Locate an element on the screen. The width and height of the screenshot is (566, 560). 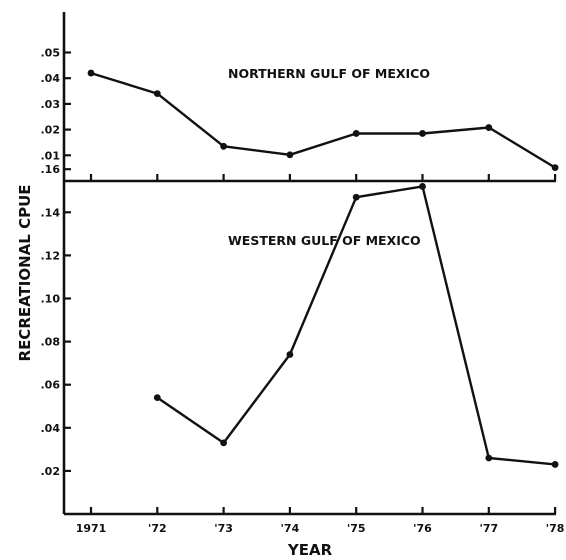
western-y-tick-label: .02 is located at coordinates (51, 471).